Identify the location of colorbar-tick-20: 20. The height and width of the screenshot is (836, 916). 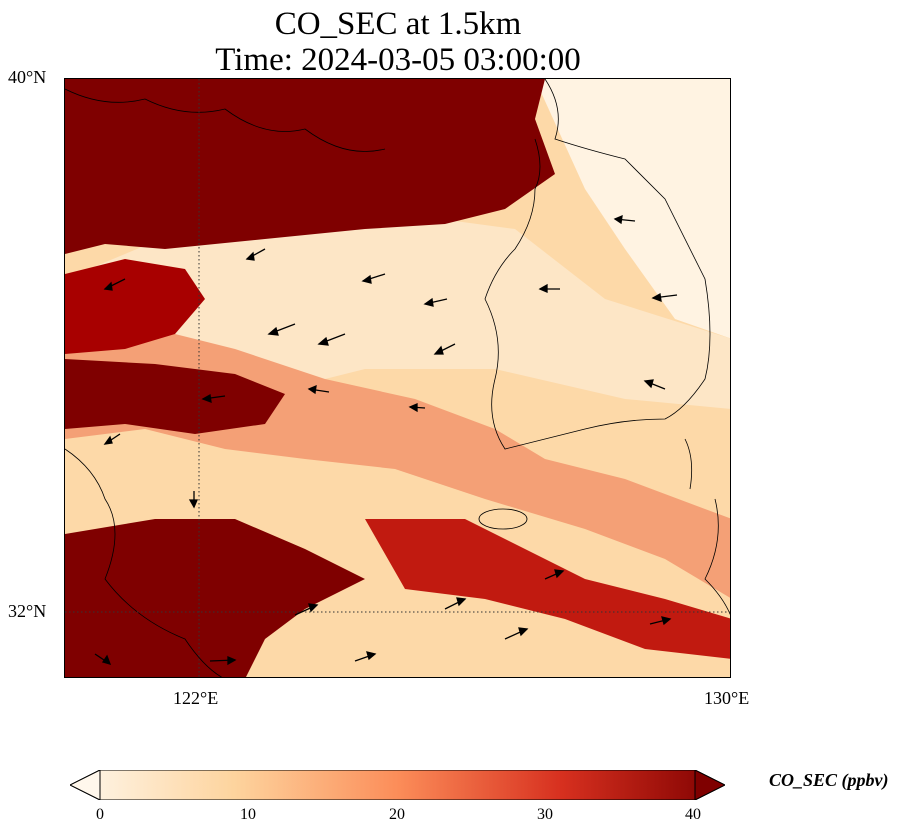
(397, 814).